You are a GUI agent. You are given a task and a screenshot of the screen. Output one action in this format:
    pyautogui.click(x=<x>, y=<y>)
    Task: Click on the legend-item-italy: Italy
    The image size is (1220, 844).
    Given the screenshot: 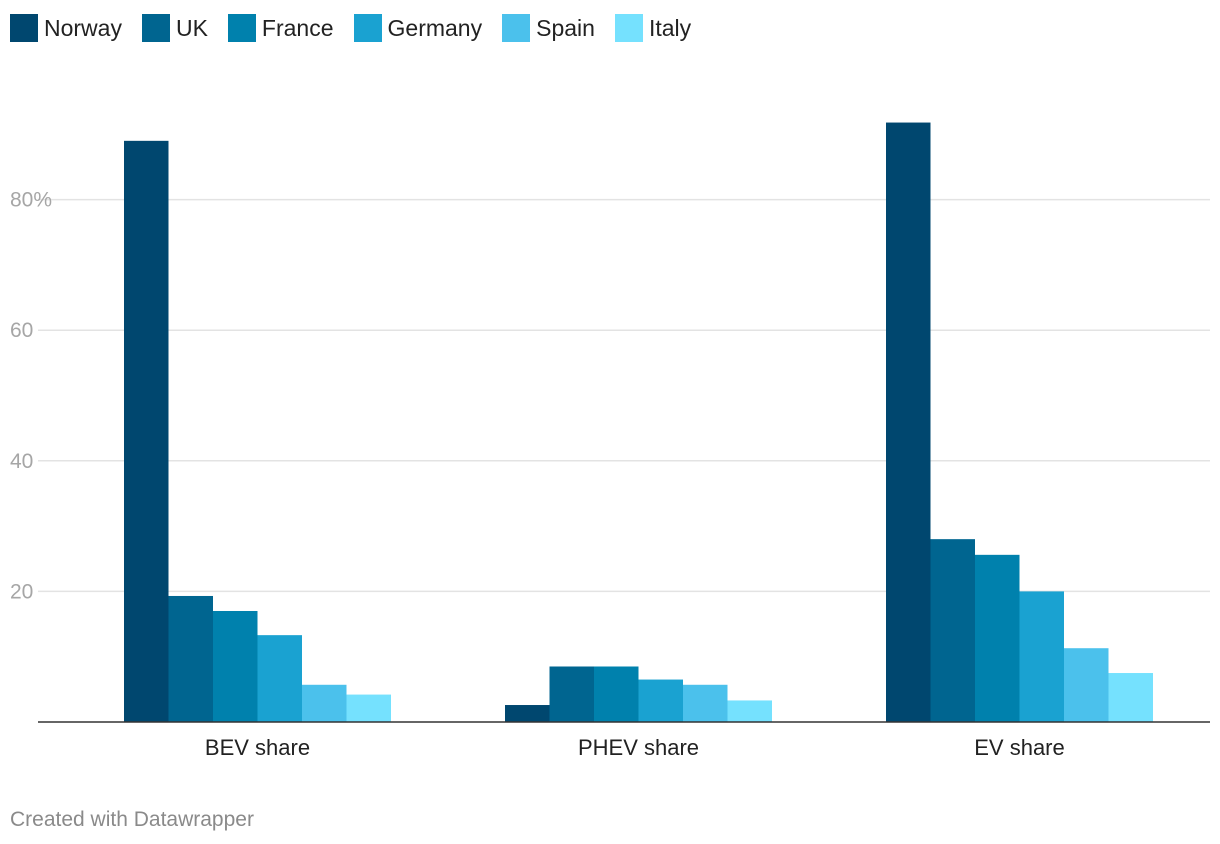 What is the action you would take?
    pyautogui.click(x=653, y=28)
    